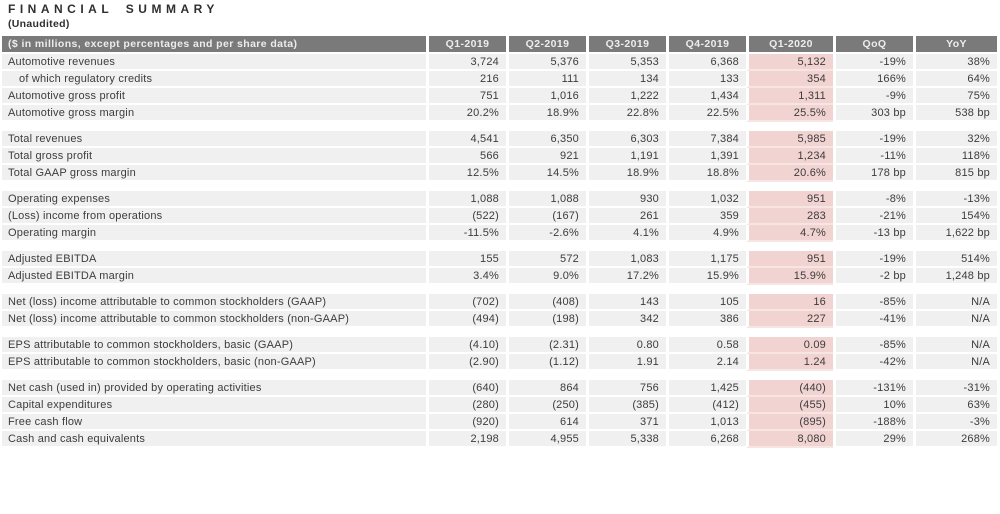 The height and width of the screenshot is (514, 1000). What do you see at coordinates (873, 362) in the screenshot?
I see `cell: -42%` at bounding box center [873, 362].